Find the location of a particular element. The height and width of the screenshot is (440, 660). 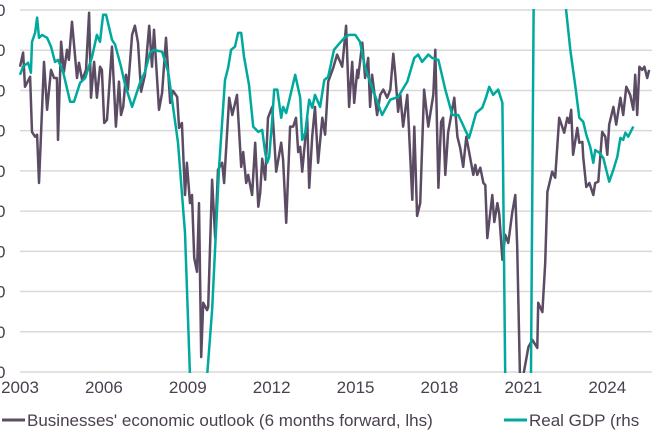

x-tick-label: 2006 is located at coordinates (104, 387).